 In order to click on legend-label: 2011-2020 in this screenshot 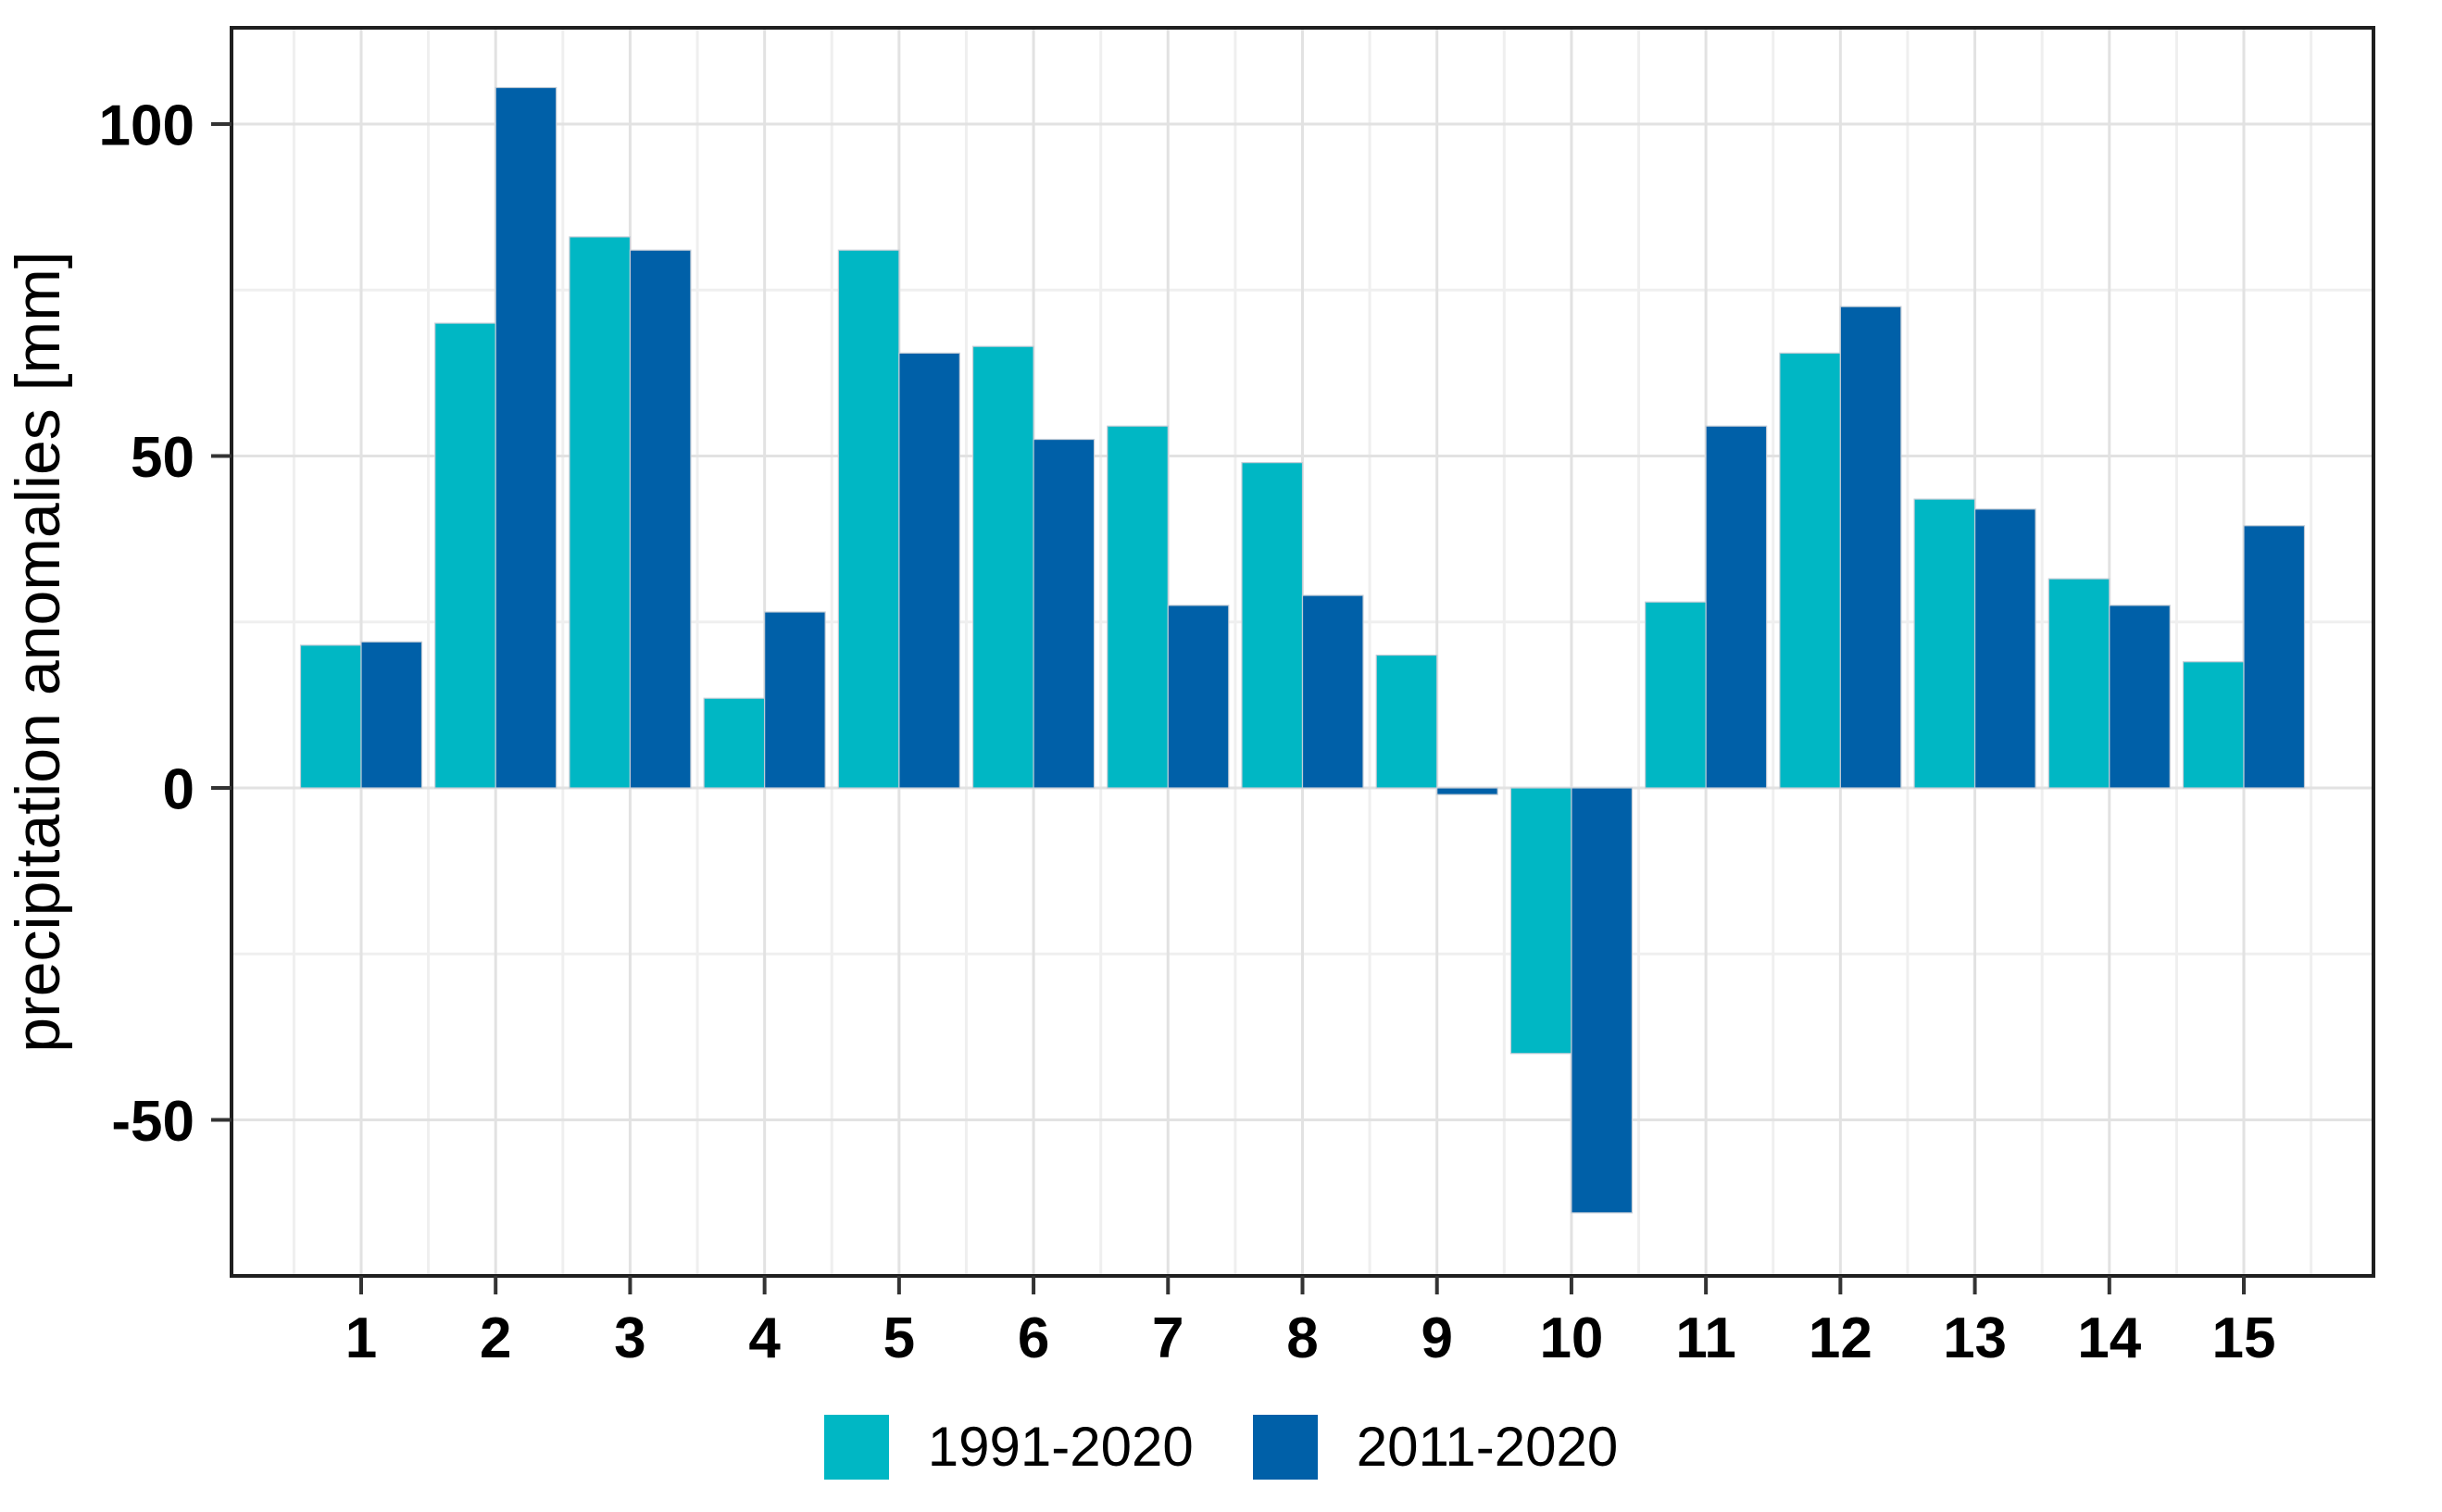, I will do `click(1487, 1447)`.